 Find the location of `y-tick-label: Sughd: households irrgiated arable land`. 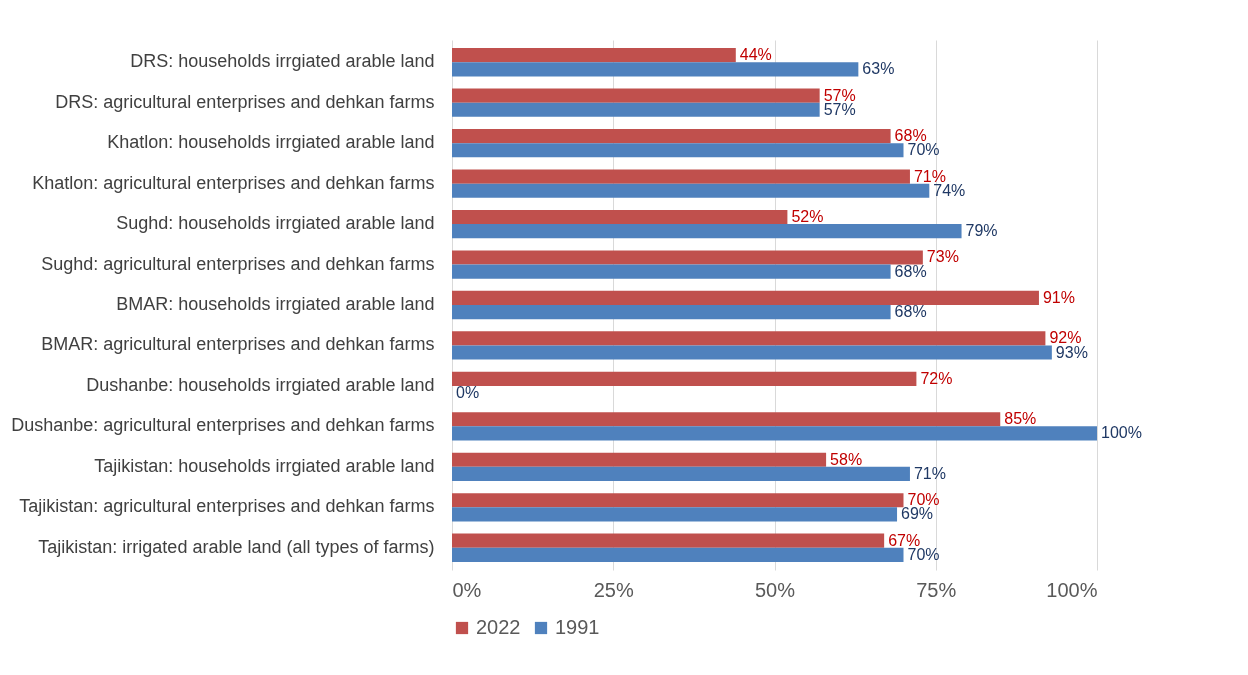

y-tick-label: Sughd: households irrgiated arable land is located at coordinates (275, 223).